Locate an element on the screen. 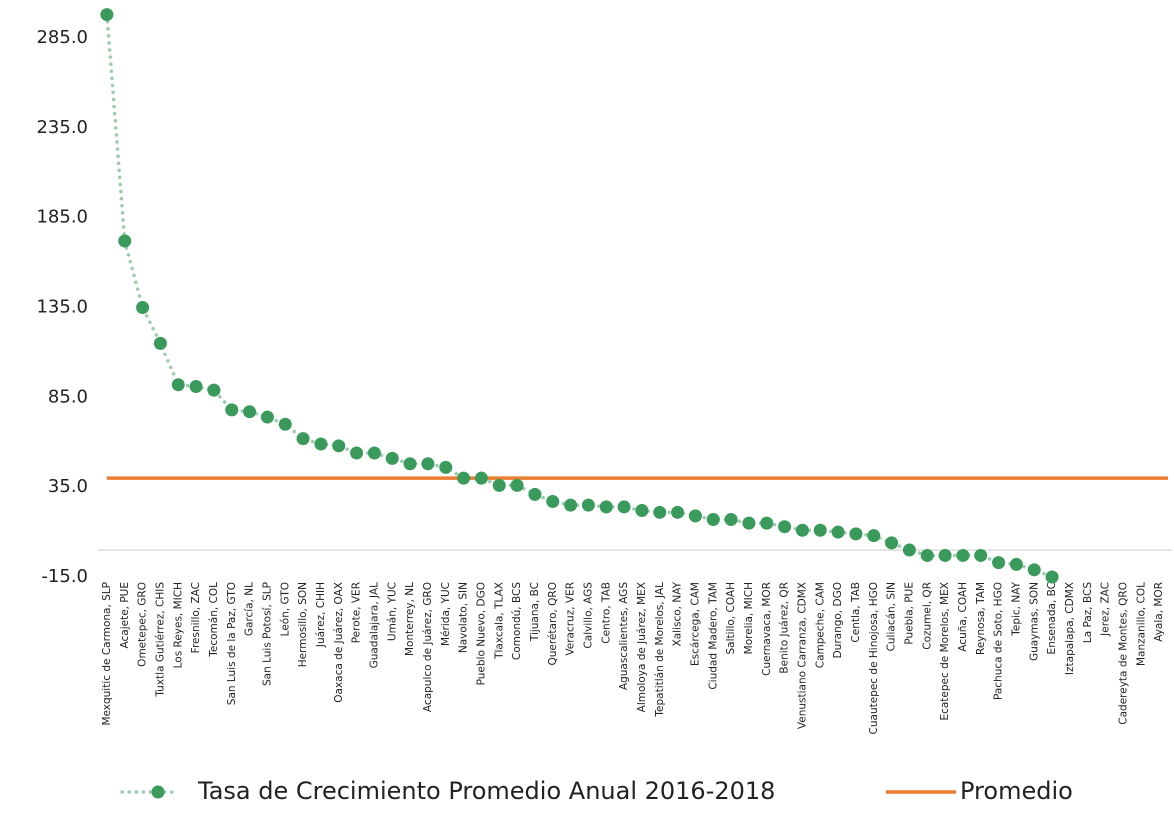 This screenshot has width=1174, height=814. x-tick-label: Guaymas, SON is located at coordinates (1034, 621).